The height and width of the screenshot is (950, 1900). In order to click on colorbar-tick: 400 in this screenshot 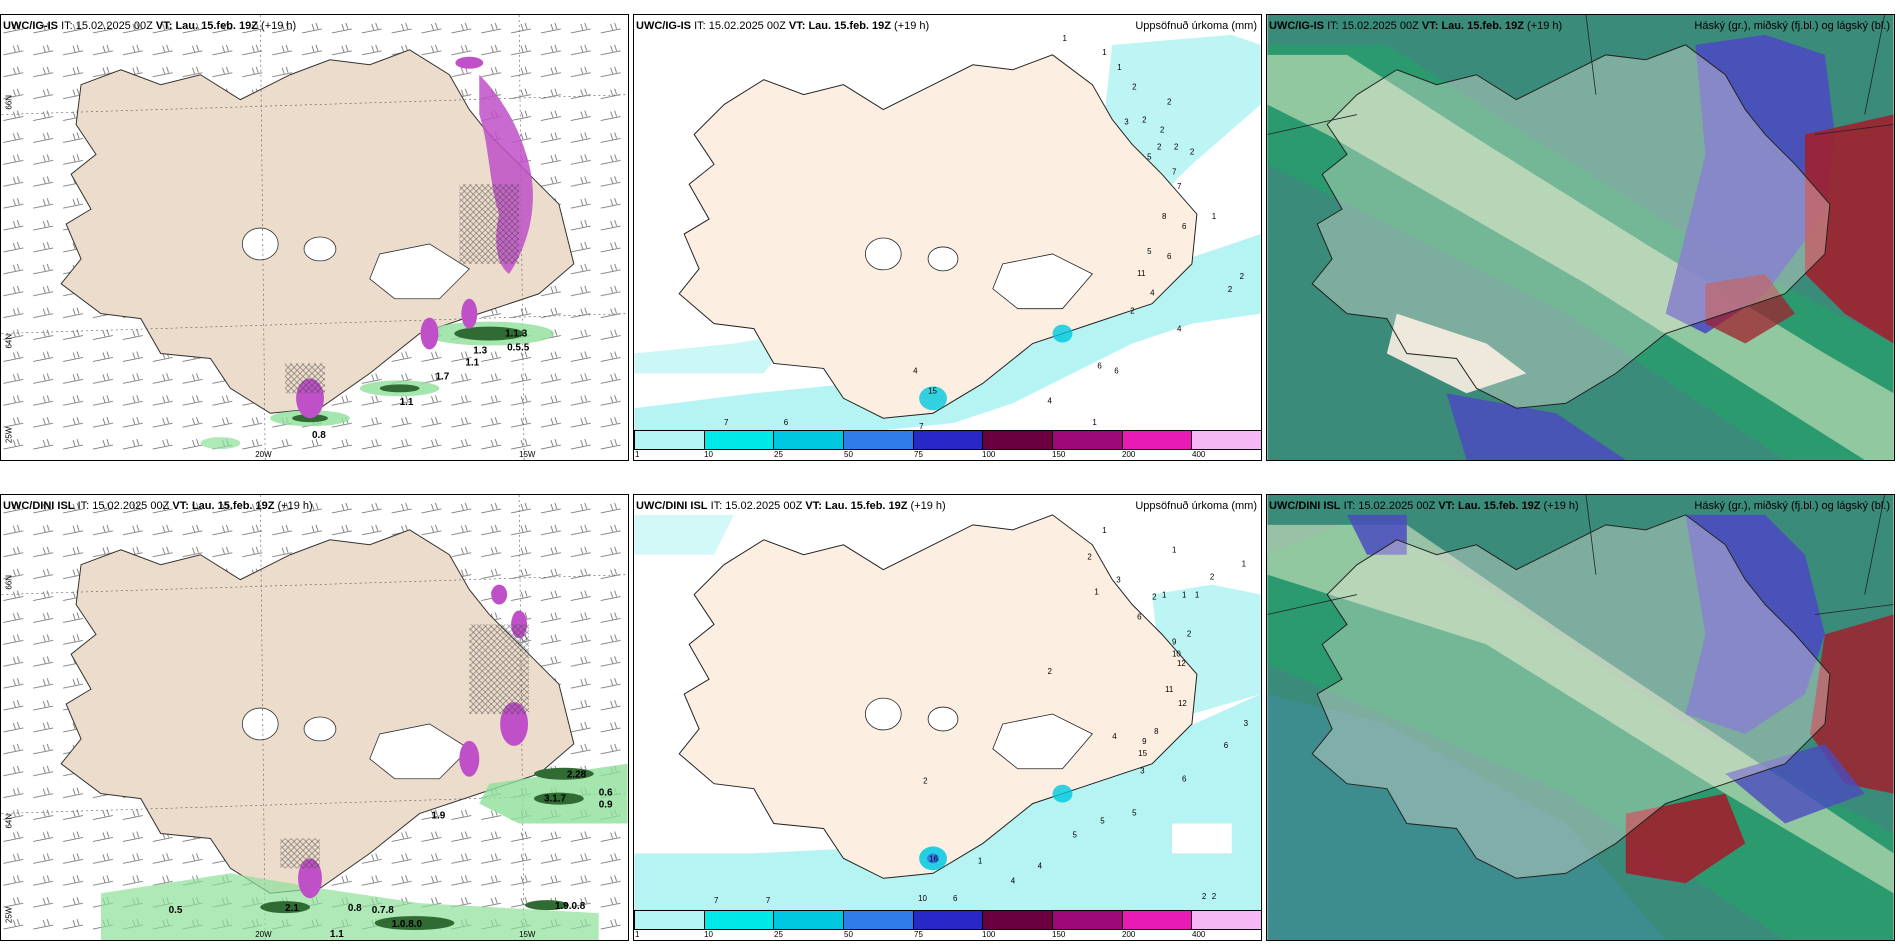, I will do `click(1199, 454)`.